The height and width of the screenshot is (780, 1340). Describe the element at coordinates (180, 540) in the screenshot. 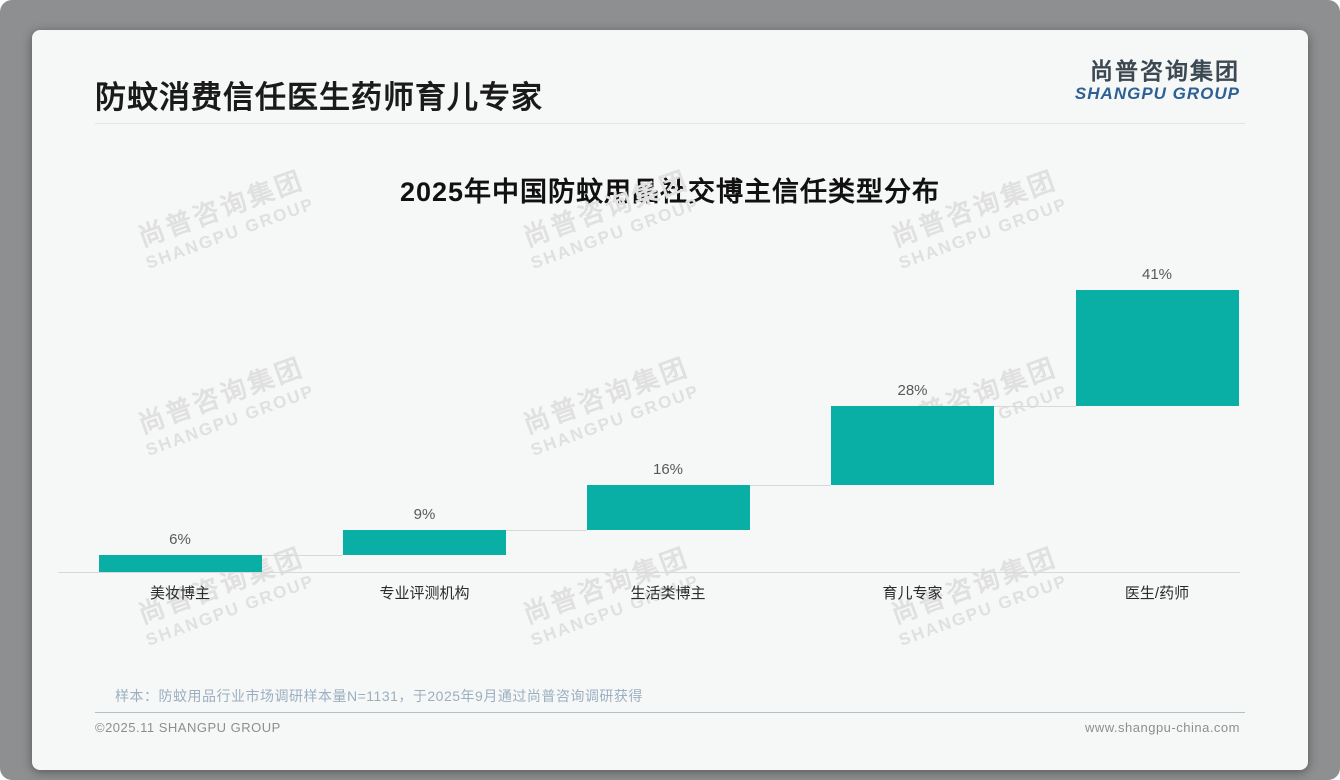

I see `bar-value-label: 6%` at that location.